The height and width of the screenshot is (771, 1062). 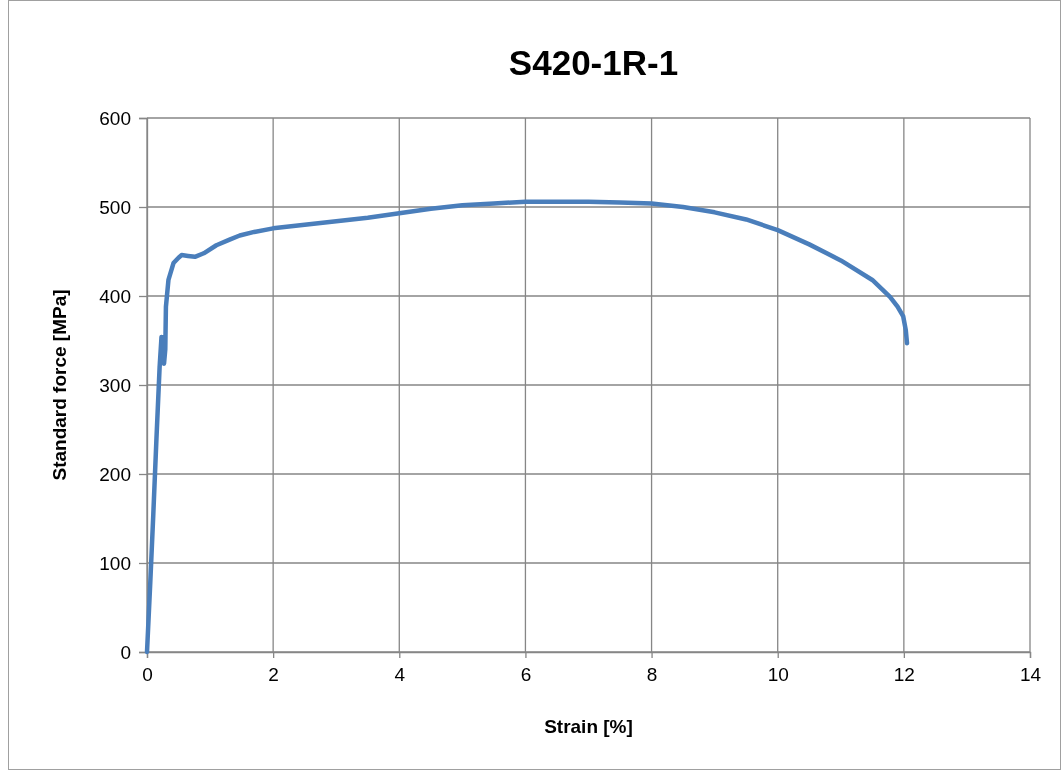 I want to click on x-tick-label: 10, so click(x=778, y=675).